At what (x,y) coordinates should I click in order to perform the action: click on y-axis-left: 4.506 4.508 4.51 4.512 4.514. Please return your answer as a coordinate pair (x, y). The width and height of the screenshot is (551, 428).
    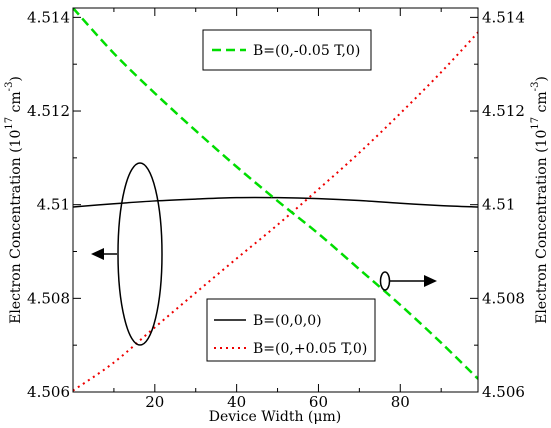
    Looking at the image, I should click on (54, 204).